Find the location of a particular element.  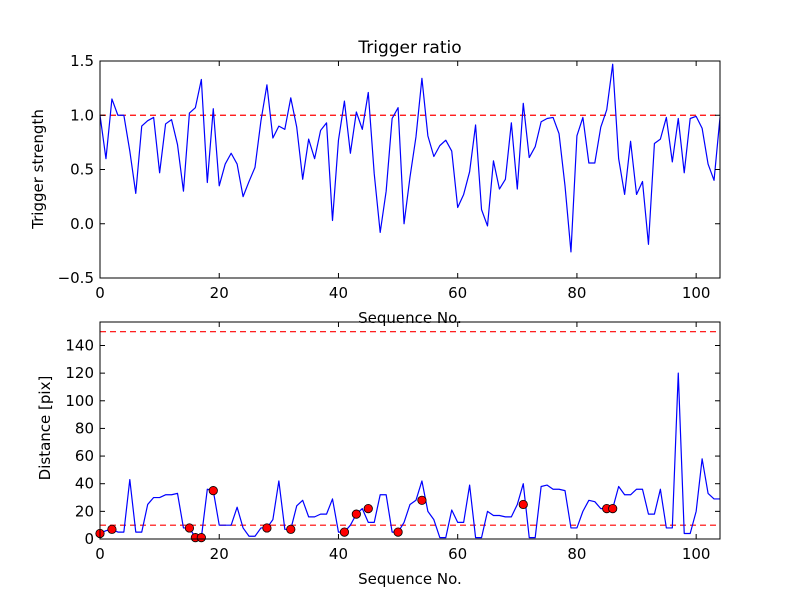

trigger-ratio-y-tick-label: 0.5 is located at coordinates (82, 170).